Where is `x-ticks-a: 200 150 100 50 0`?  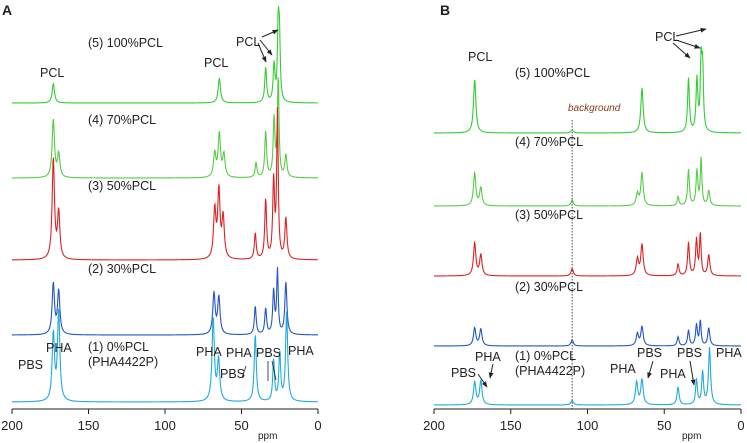 x-ticks-a: 200 150 100 50 0 is located at coordinates (161, 421).